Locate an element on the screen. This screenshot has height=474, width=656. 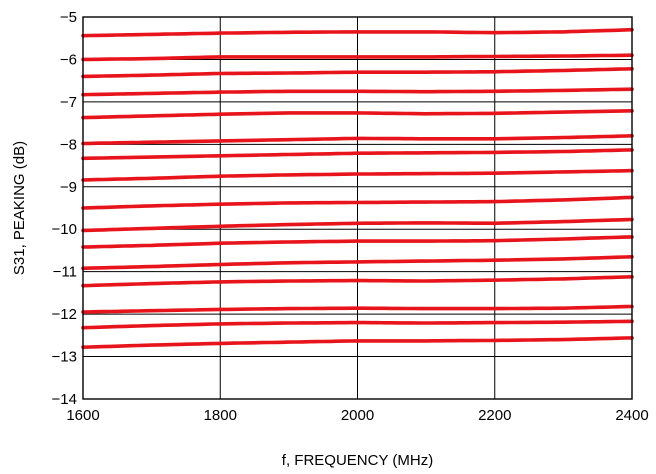
y-tick-label: −11 is located at coordinates (65, 272).